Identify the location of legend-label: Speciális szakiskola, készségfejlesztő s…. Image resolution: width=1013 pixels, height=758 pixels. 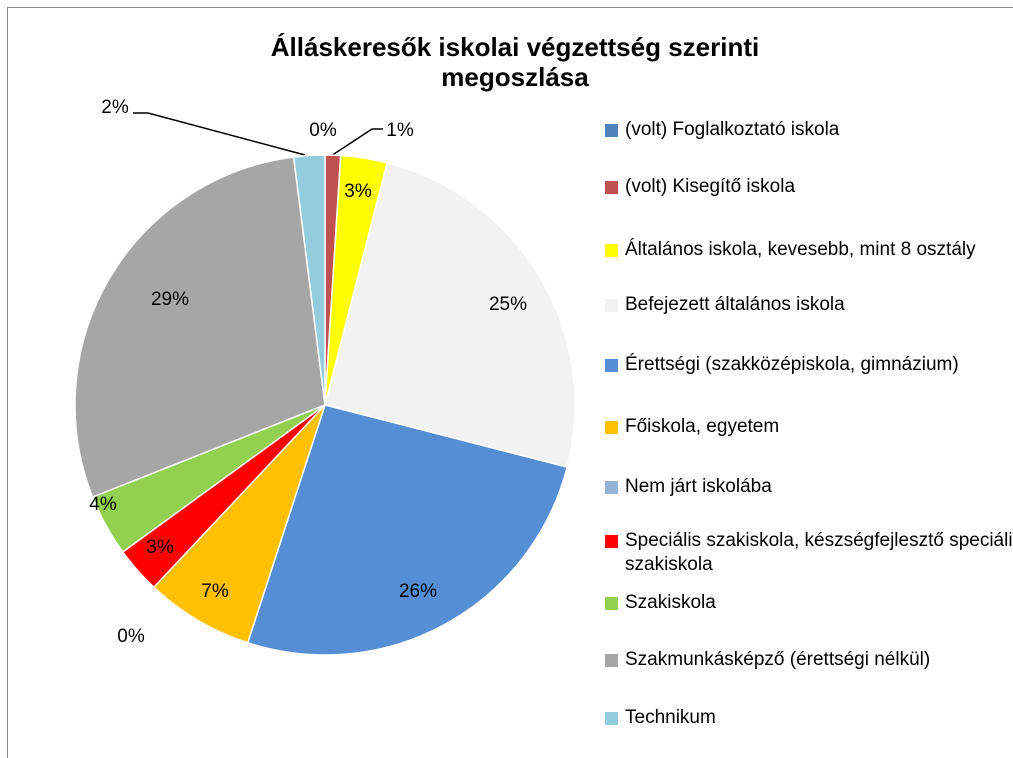
(819, 552).